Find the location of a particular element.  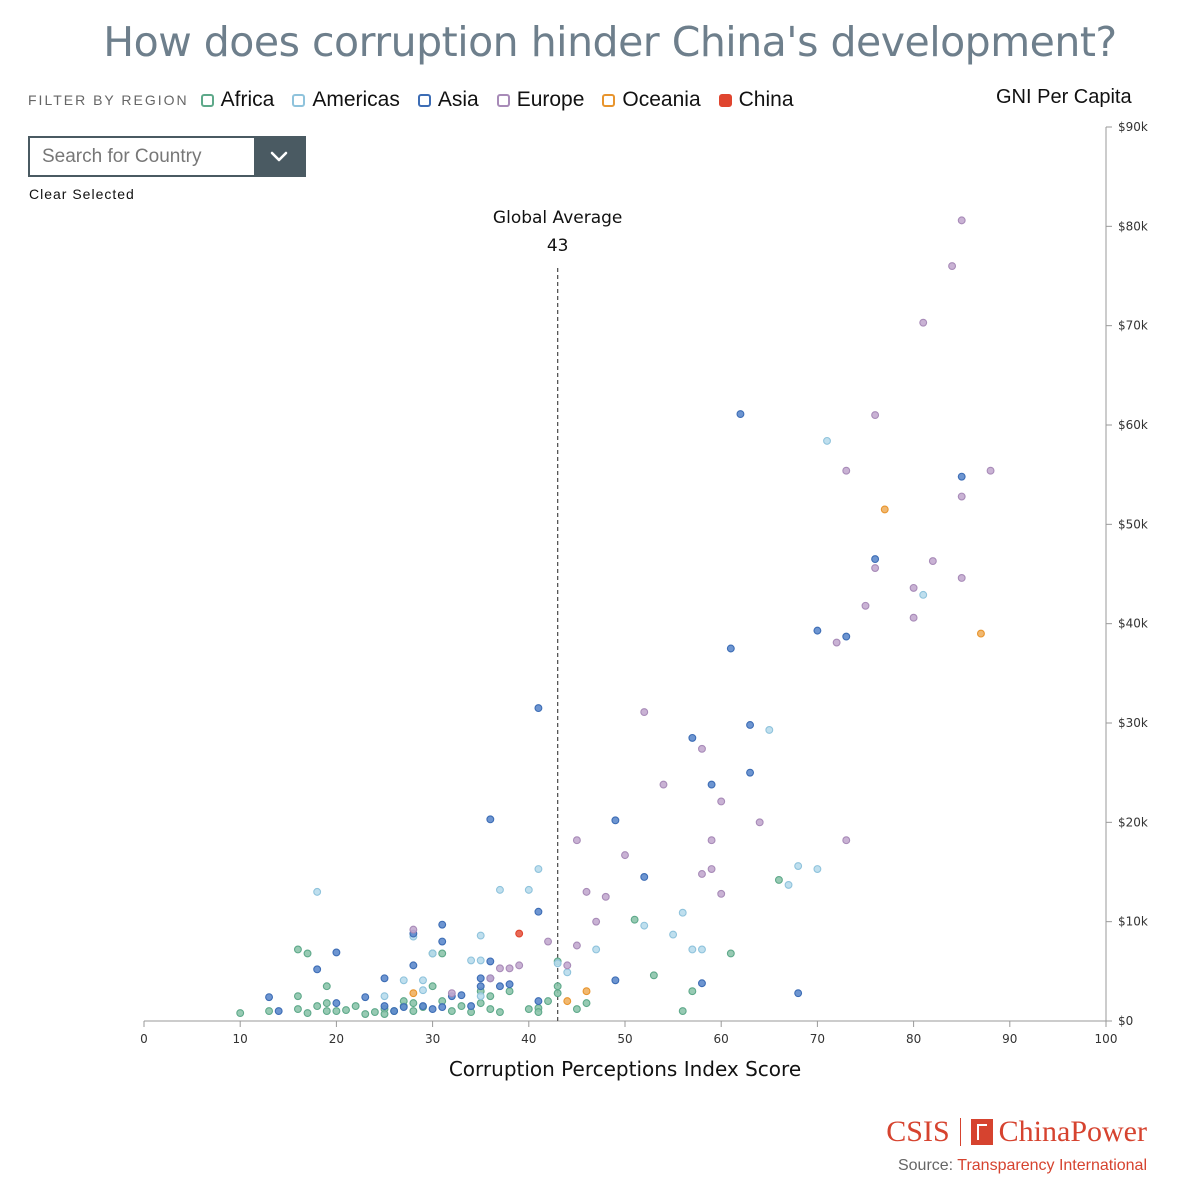

oceania-swatch-icon is located at coordinates (609, 100).